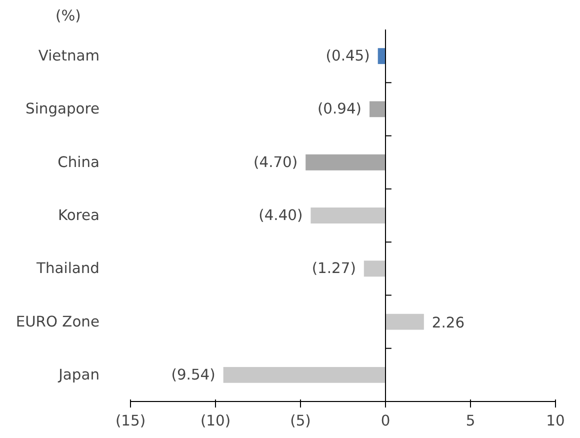  Describe the element at coordinates (300, 421) in the screenshot. I see `x-tick-label: (5)` at that location.